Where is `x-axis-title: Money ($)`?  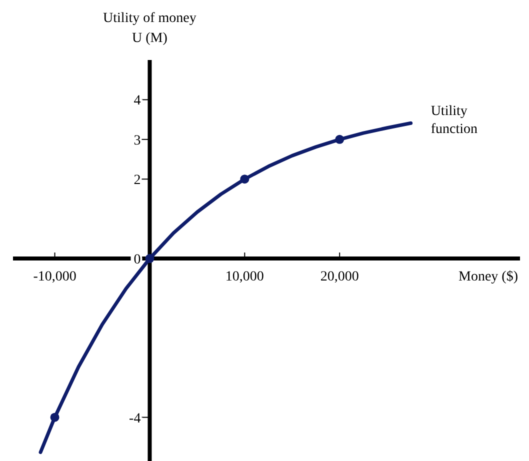 x-axis-title: Money ($) is located at coordinates (488, 277).